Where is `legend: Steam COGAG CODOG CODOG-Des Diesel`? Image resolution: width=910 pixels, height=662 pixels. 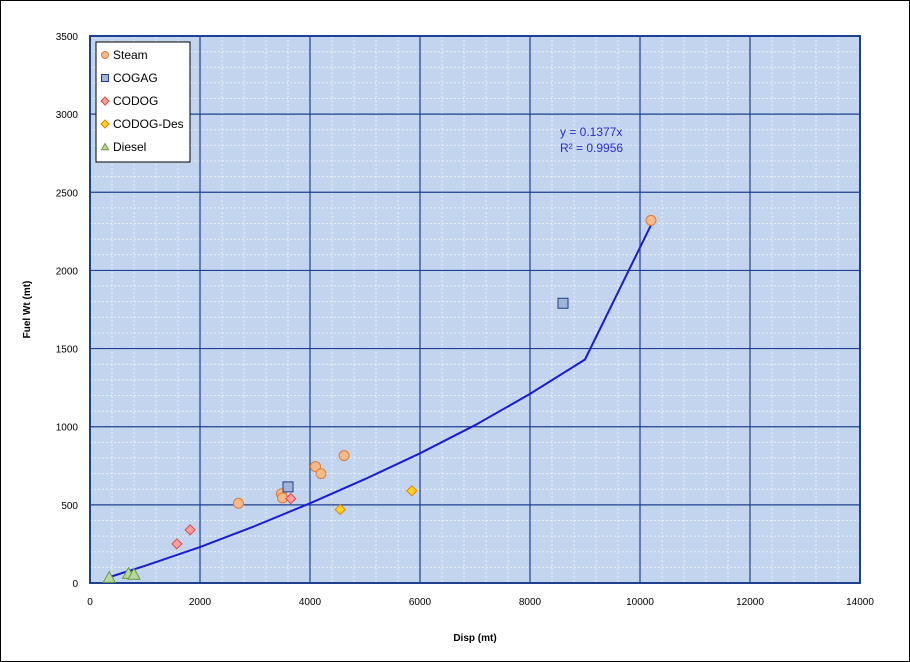 legend: Steam COGAG CODOG CODOG-Des Diesel is located at coordinates (143, 102).